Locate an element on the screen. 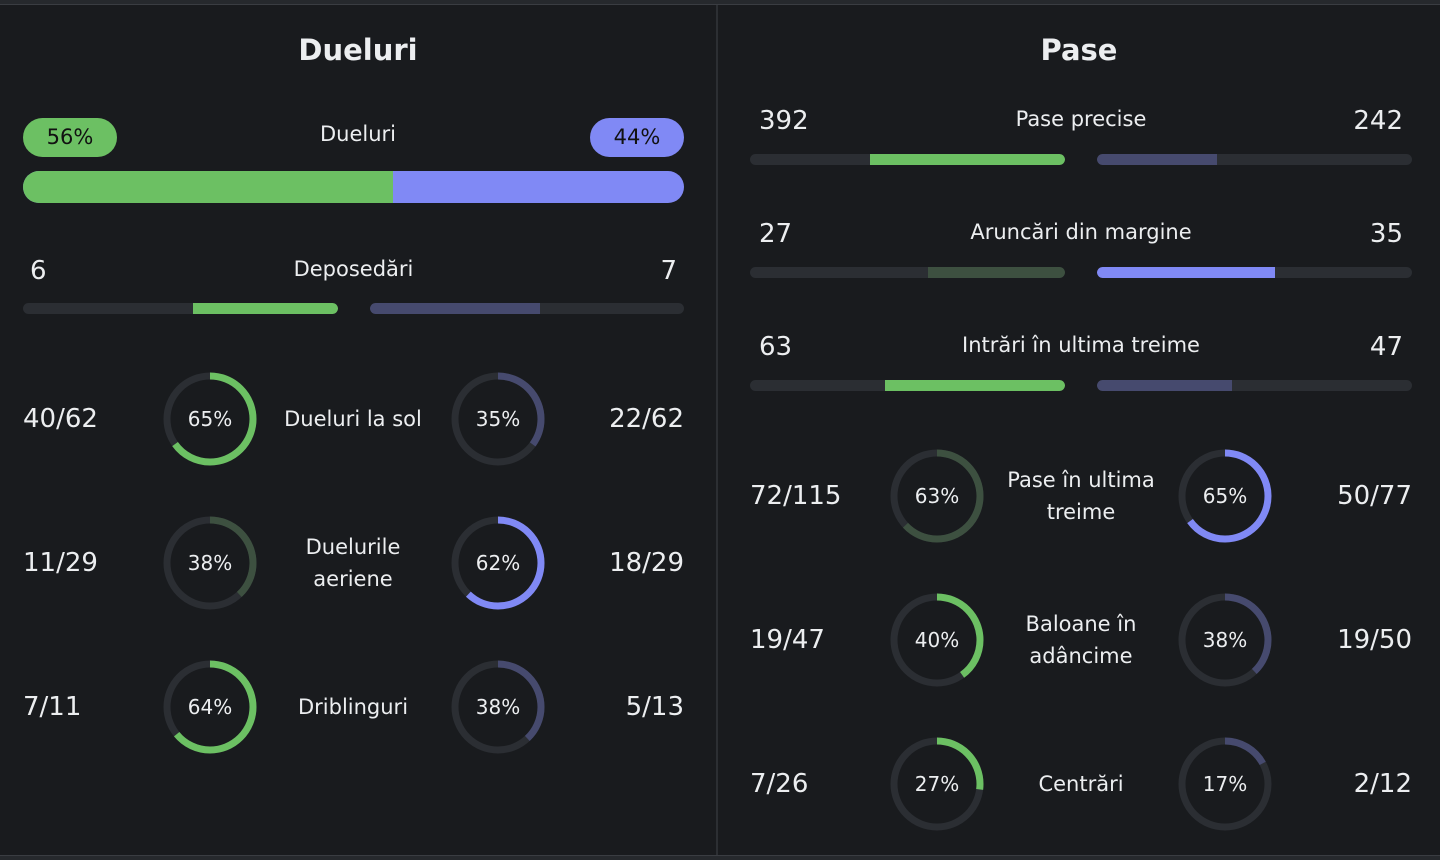  stat-row-driblinguri: 7/11 64% Driblinguri 38% 5/13 is located at coordinates (353, 707).